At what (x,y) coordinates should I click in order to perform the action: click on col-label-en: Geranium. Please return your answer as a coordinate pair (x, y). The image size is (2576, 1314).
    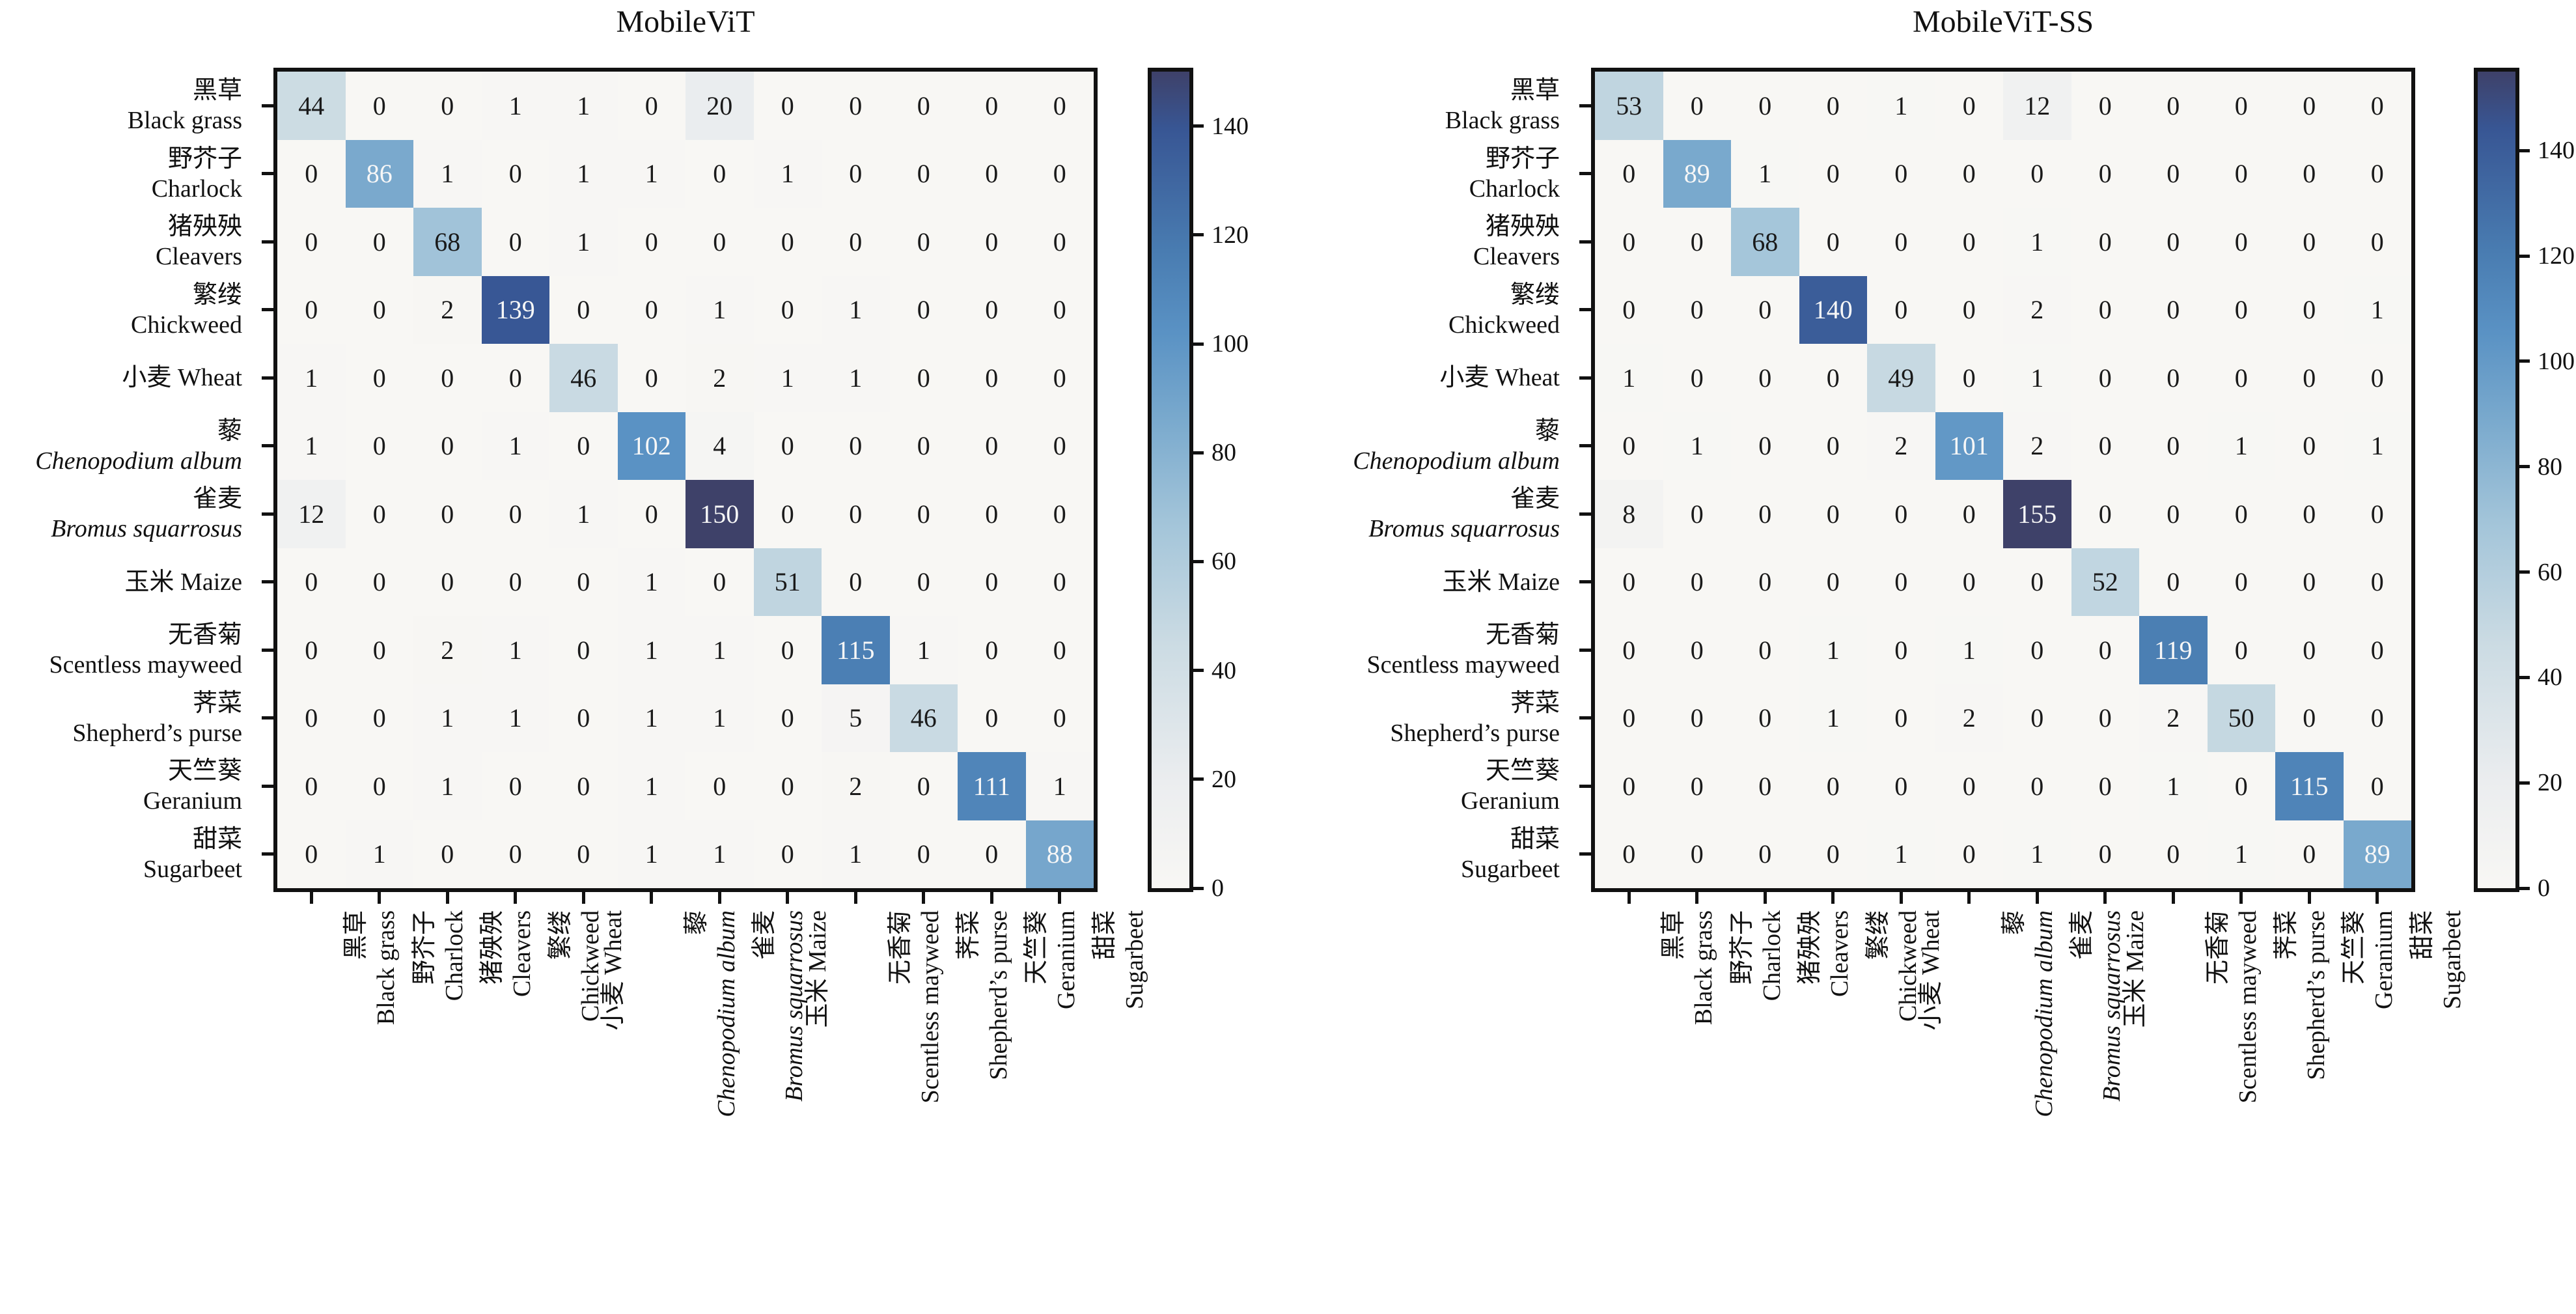
    Looking at the image, I should click on (1067, 959).